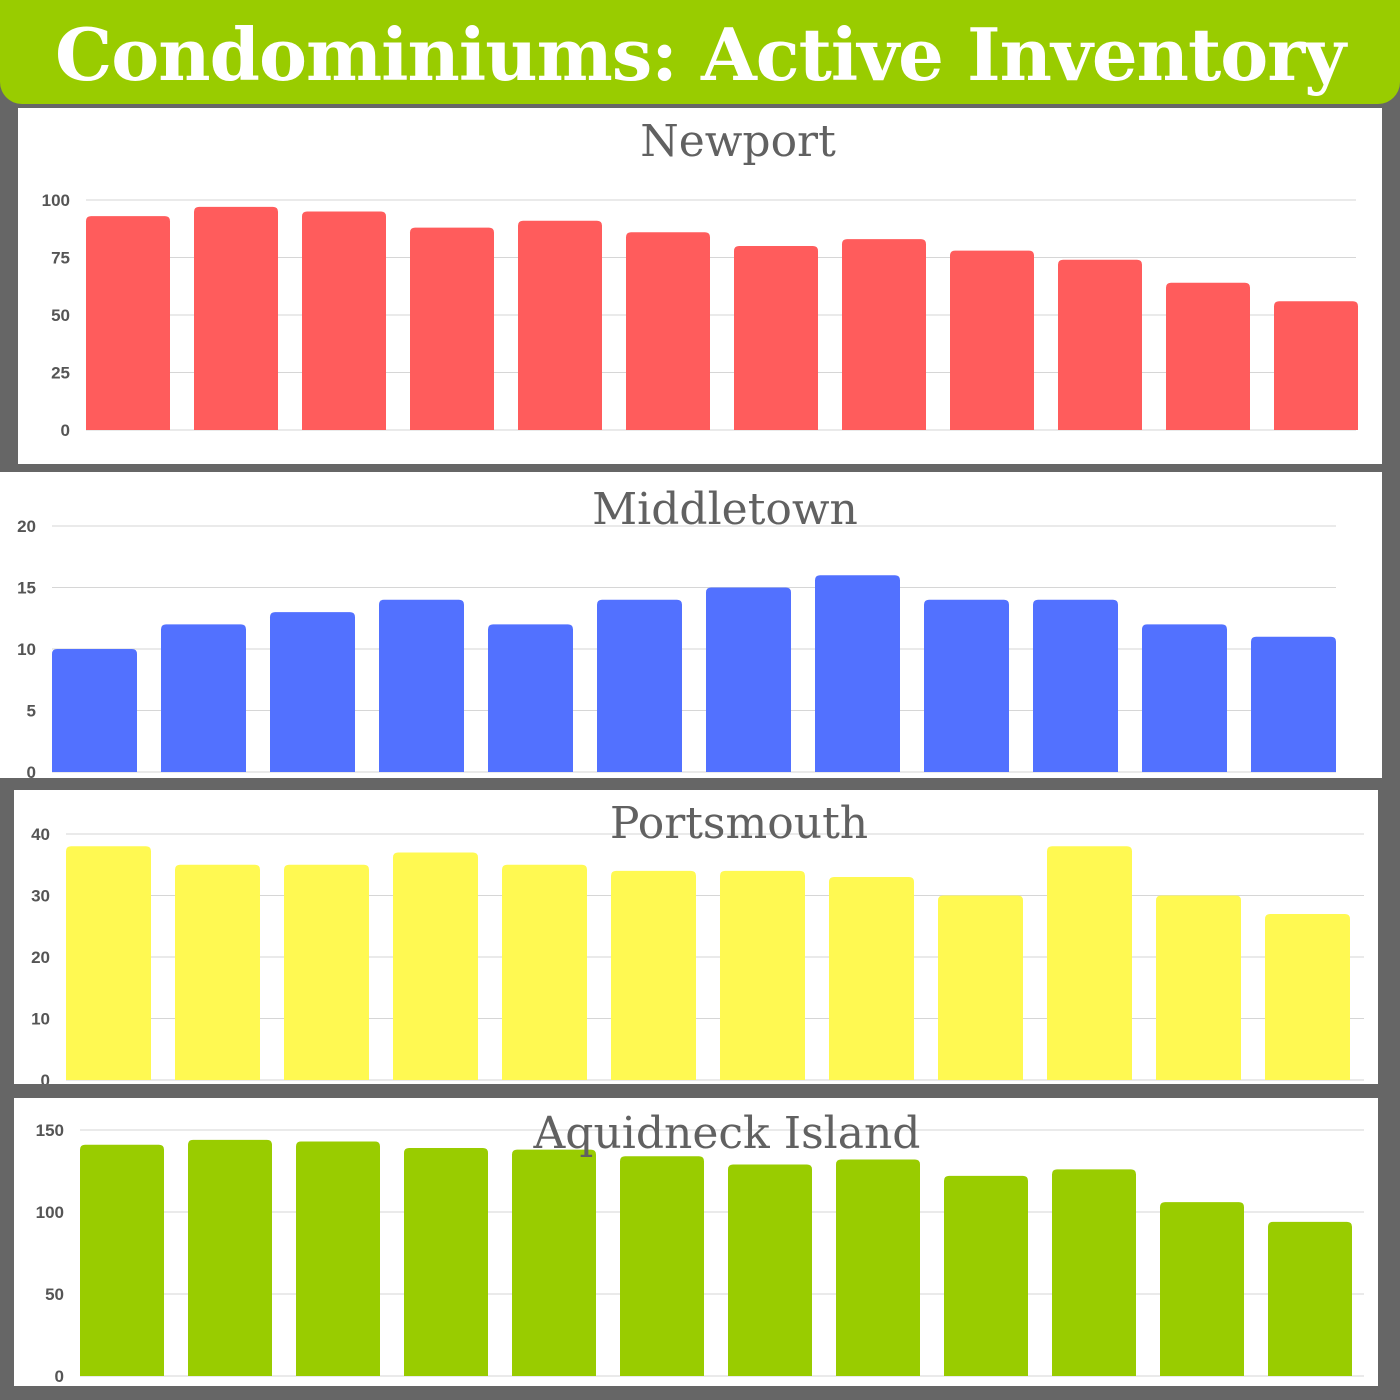 This screenshot has height=1400, width=1400. What do you see at coordinates (50, 1130) in the screenshot?
I see `aquidneck-island-y-tick-label: 150` at bounding box center [50, 1130].